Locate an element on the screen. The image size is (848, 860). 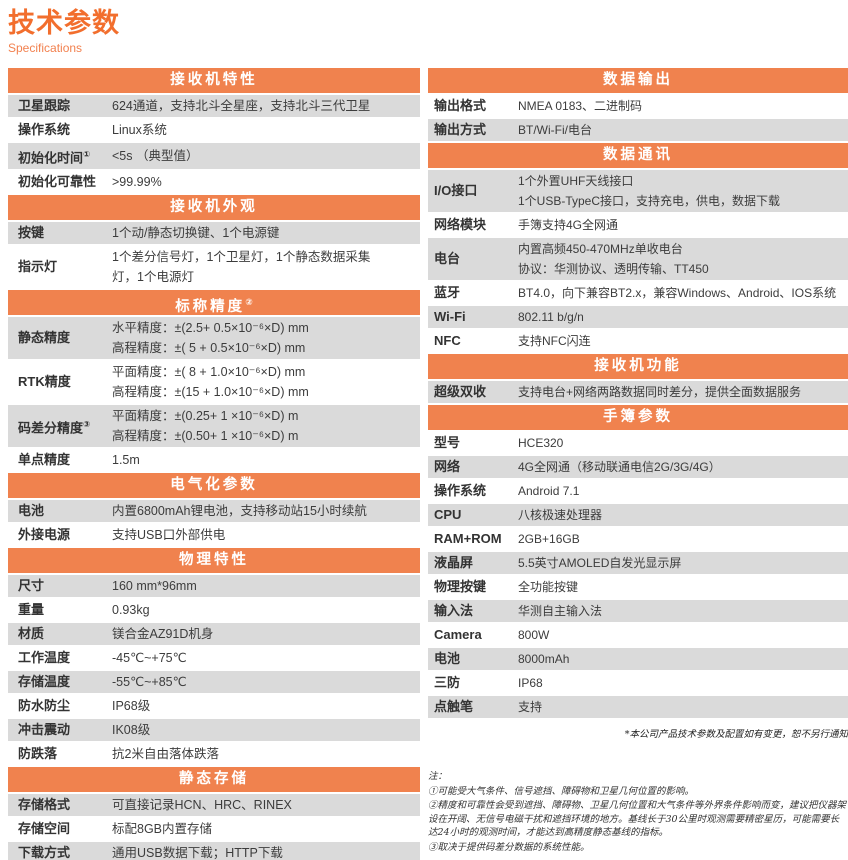
spec-value-line: 支持 is located at coordinates (530, 707).